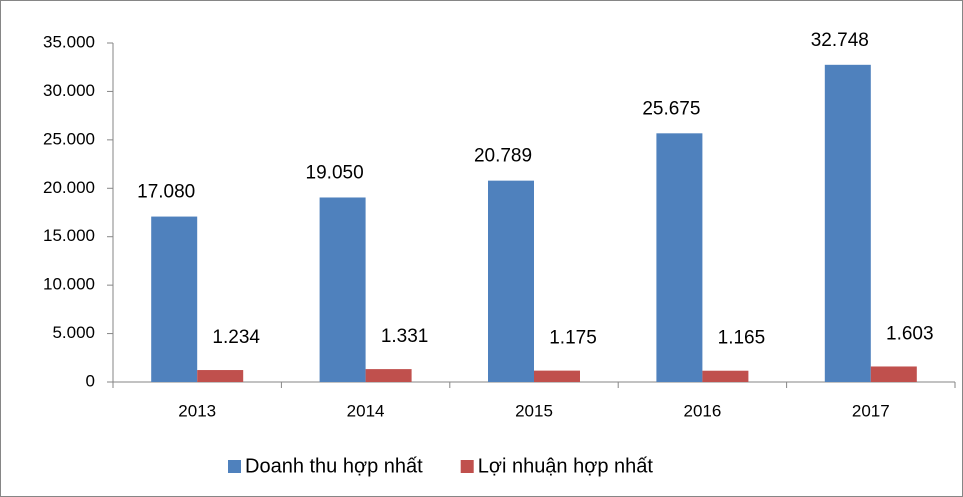 The image size is (963, 497). I want to click on data-label: 20.789, so click(503, 156).